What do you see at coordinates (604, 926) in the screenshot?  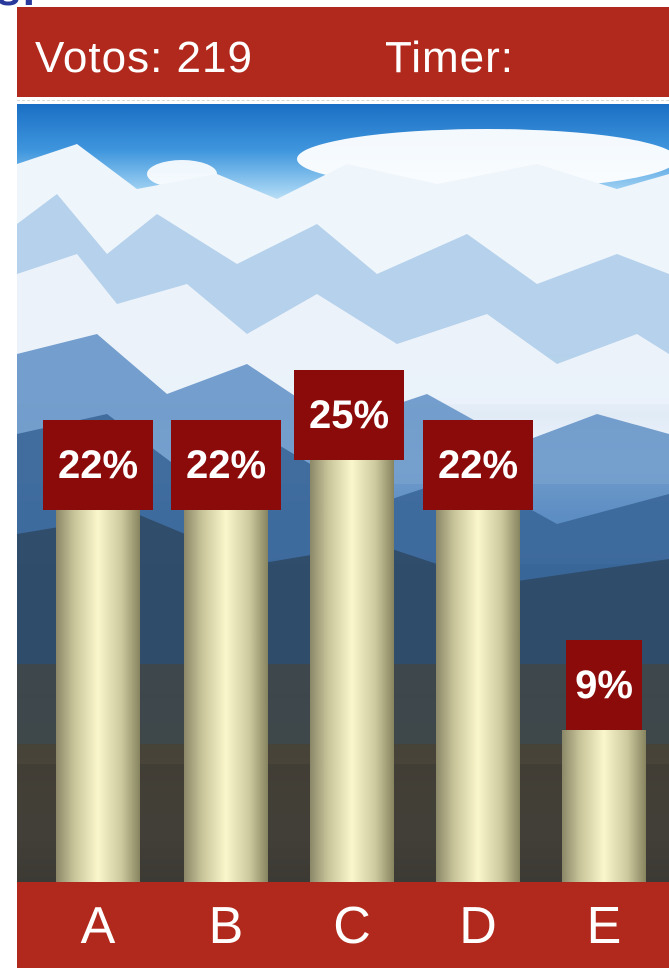 I see `category-label-e: E` at bounding box center [604, 926].